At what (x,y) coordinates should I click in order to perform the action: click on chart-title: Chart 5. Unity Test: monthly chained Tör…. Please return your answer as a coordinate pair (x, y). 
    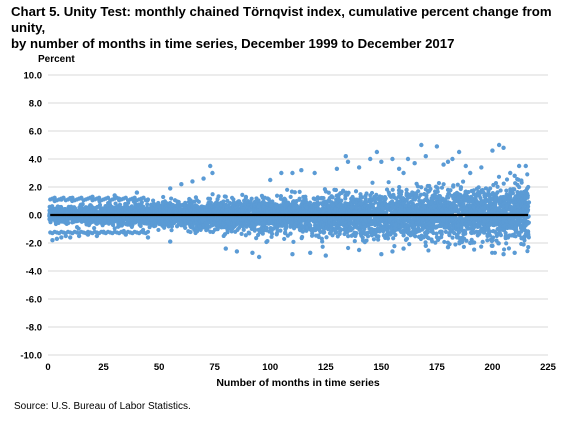
    Looking at the image, I should click on (291, 28).